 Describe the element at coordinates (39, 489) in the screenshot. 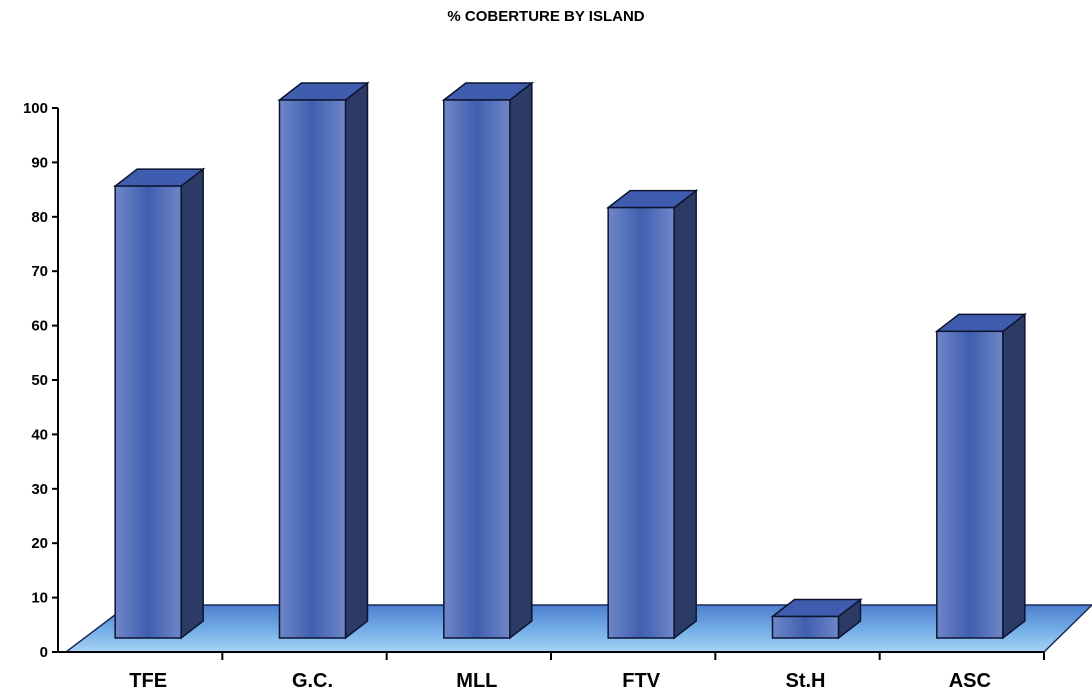

I see `y-tick-label: 30` at that location.